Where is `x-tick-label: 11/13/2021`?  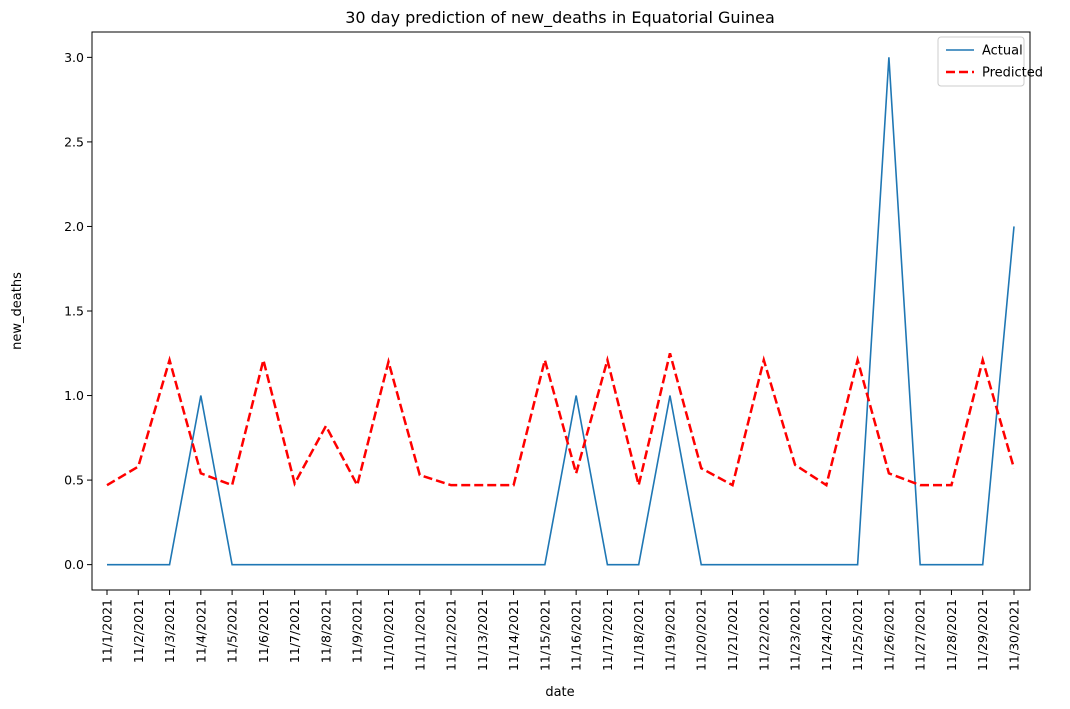 x-tick-label: 11/13/2021 is located at coordinates (482, 635).